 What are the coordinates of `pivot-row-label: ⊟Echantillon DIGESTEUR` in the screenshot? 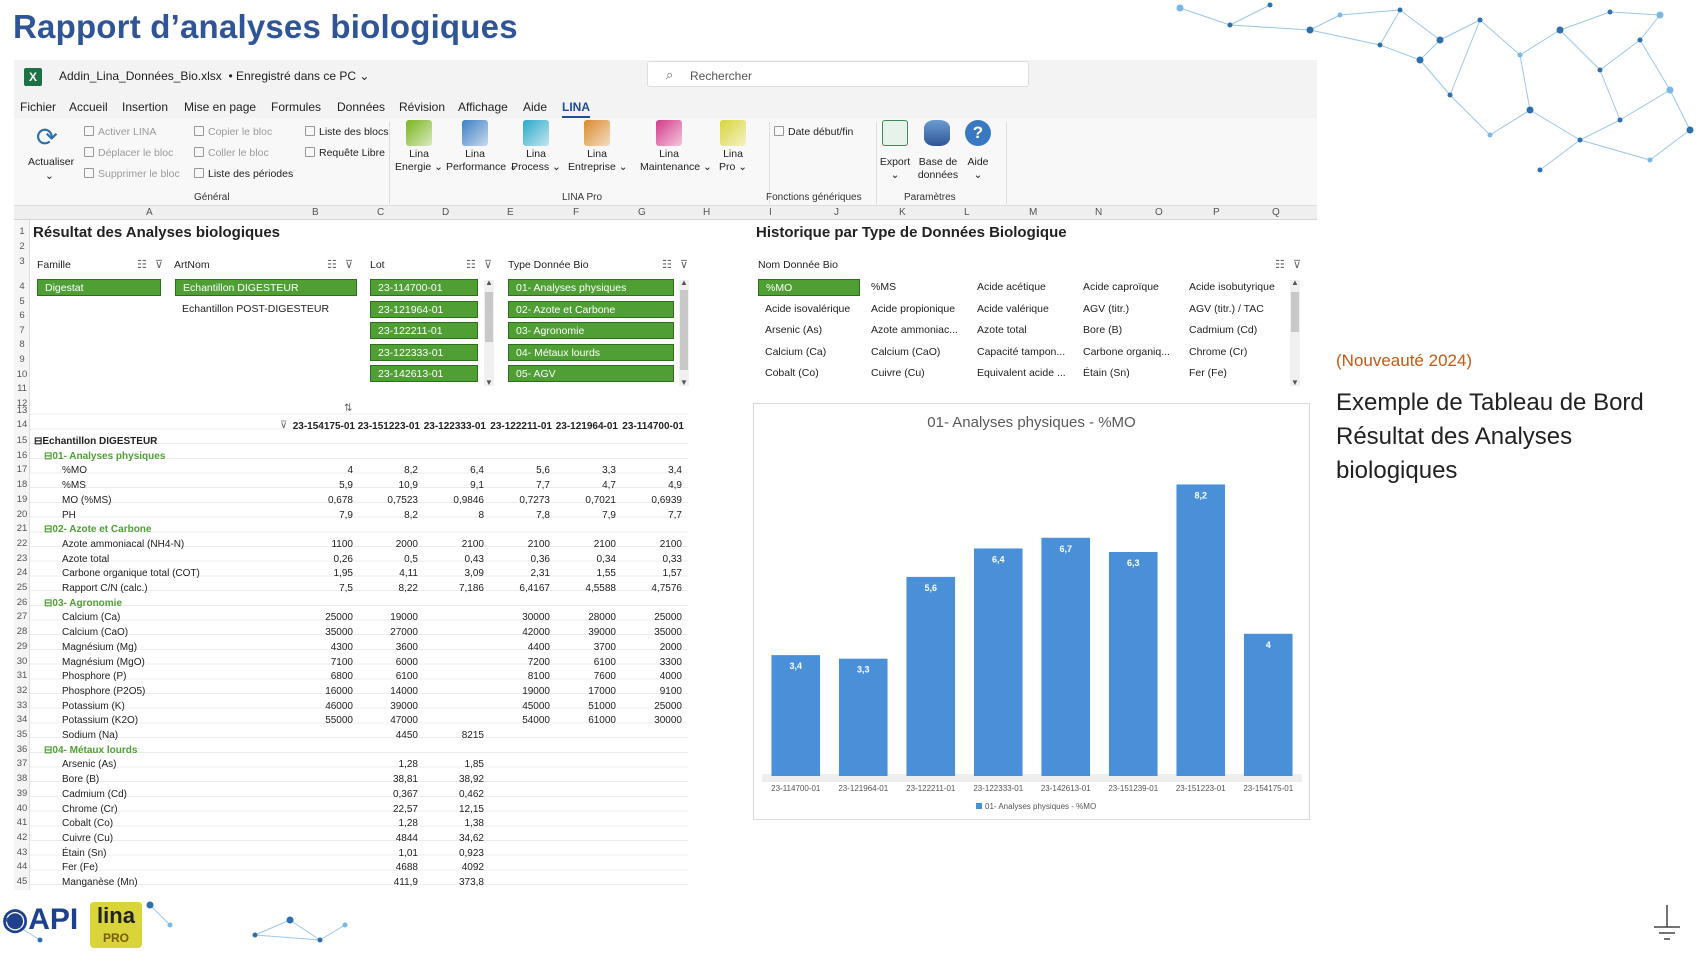 It's located at (96, 441).